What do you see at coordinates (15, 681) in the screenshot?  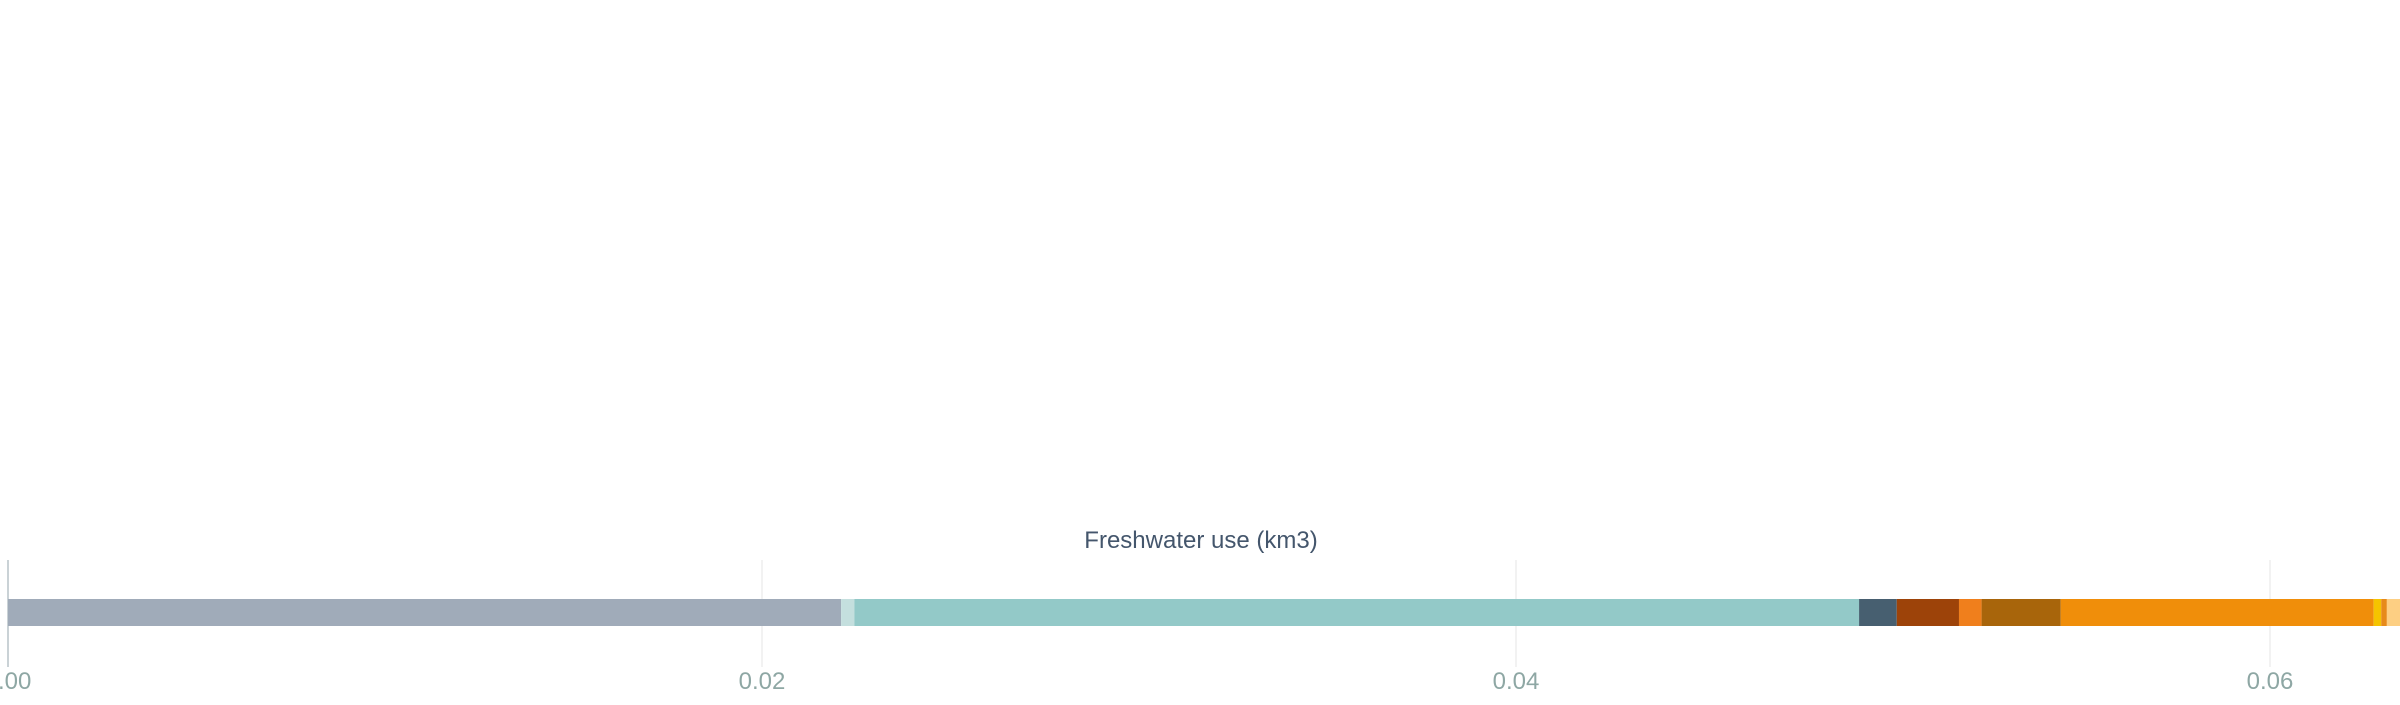 I see `x-tick-label: 0.00` at bounding box center [15, 681].